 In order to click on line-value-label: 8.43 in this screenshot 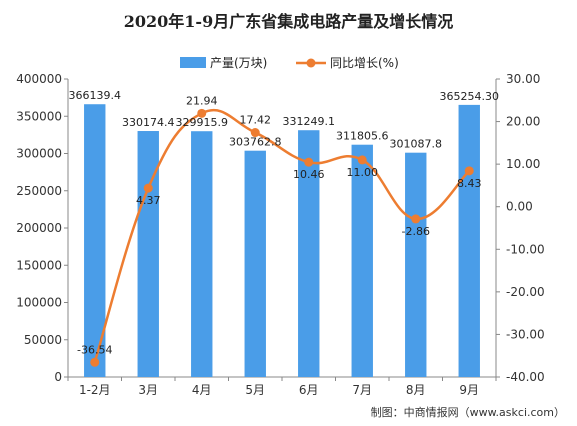, I will do `click(469, 183)`.